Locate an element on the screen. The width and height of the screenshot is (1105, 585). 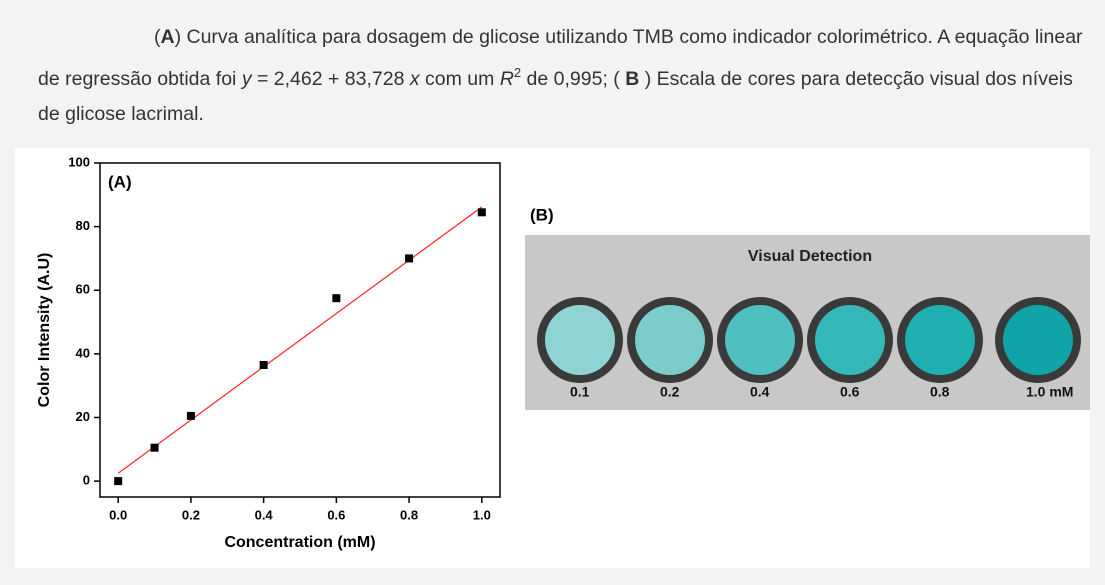
y-tick-label: 80 is located at coordinates (83, 225).